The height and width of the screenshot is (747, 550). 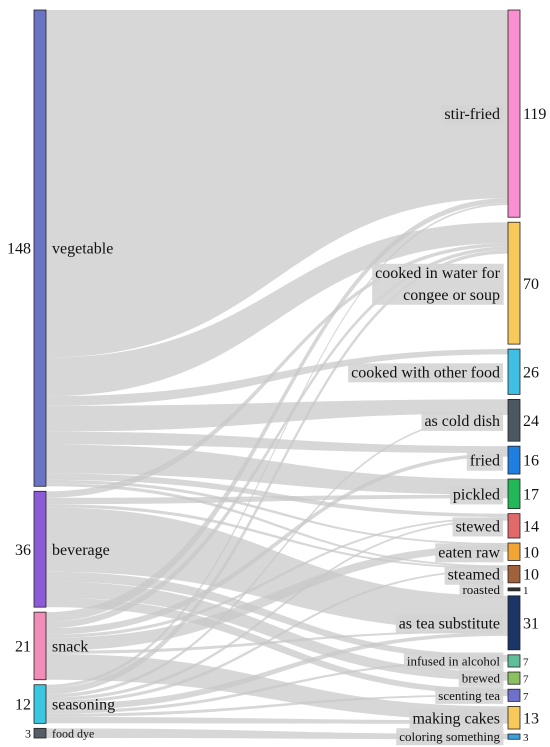 I want to click on node-seasoning, so click(x=40, y=704).